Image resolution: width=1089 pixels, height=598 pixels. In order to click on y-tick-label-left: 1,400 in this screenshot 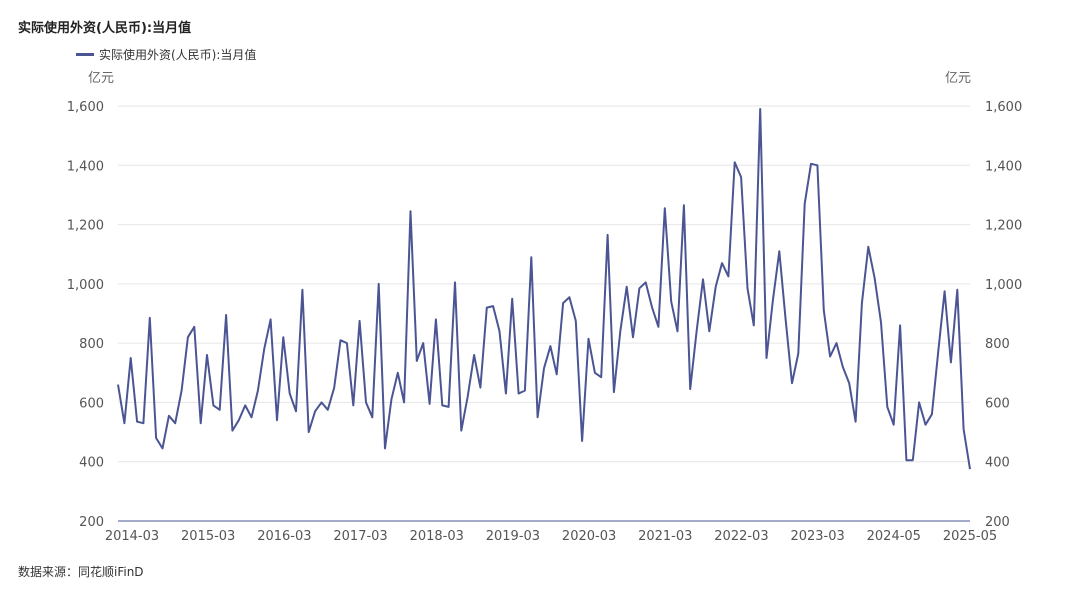, I will do `click(85, 166)`.